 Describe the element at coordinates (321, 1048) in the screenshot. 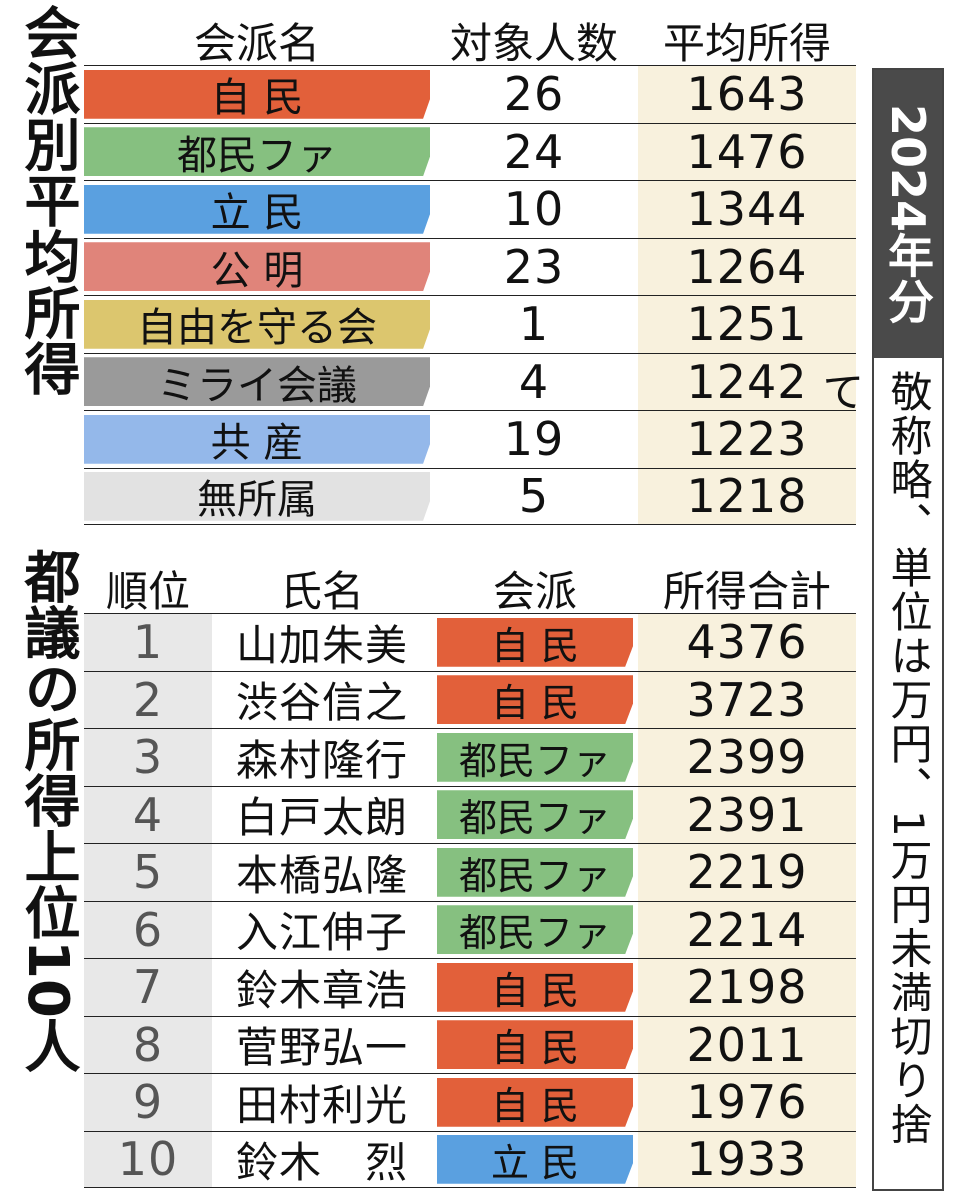

I see `legislator-name: 菅野弘一` at that location.